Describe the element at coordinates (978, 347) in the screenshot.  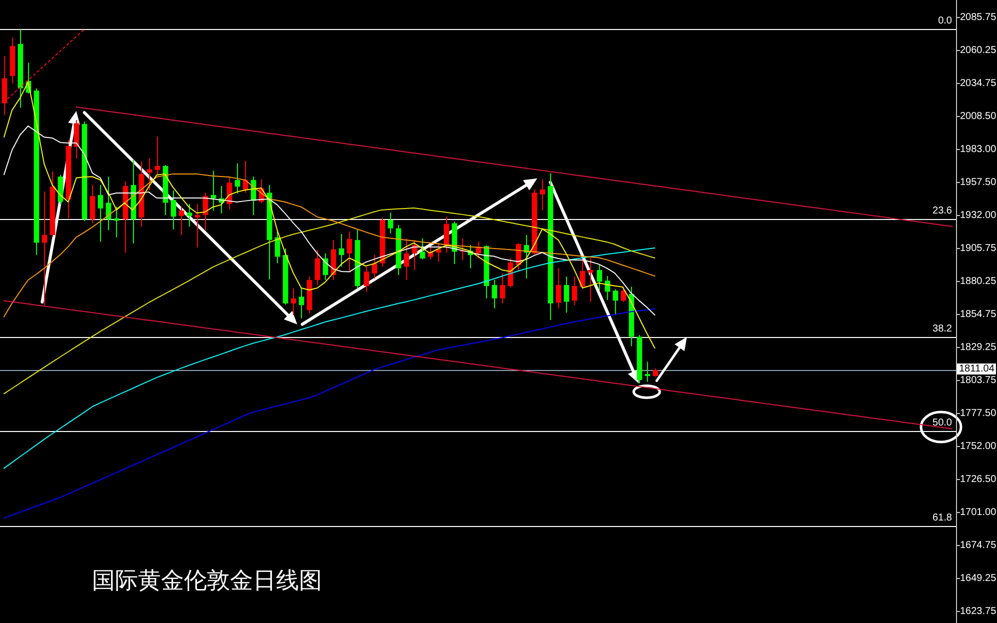
I see `y-tick-label: 1829.25` at that location.